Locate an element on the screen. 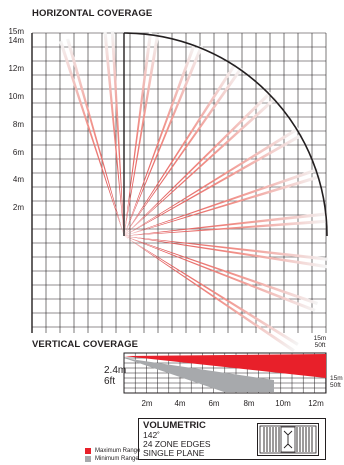 The height and width of the screenshot is (465, 344). horizontal-coverage-title: HORIZONTAL COVERAGE is located at coordinates (92, 13).